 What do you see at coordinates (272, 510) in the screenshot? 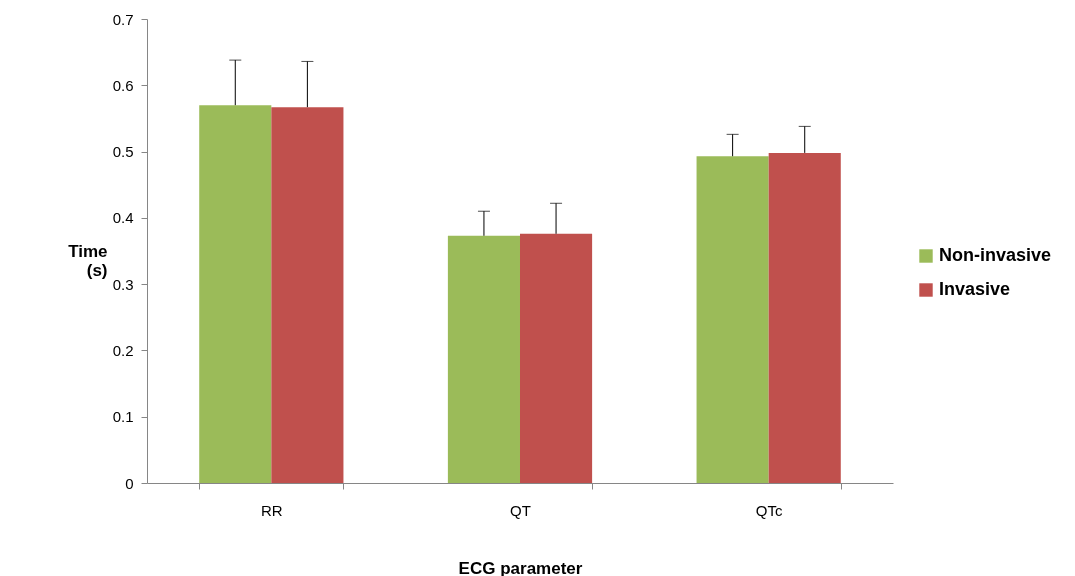
I see `x-tick-label: RR` at bounding box center [272, 510].